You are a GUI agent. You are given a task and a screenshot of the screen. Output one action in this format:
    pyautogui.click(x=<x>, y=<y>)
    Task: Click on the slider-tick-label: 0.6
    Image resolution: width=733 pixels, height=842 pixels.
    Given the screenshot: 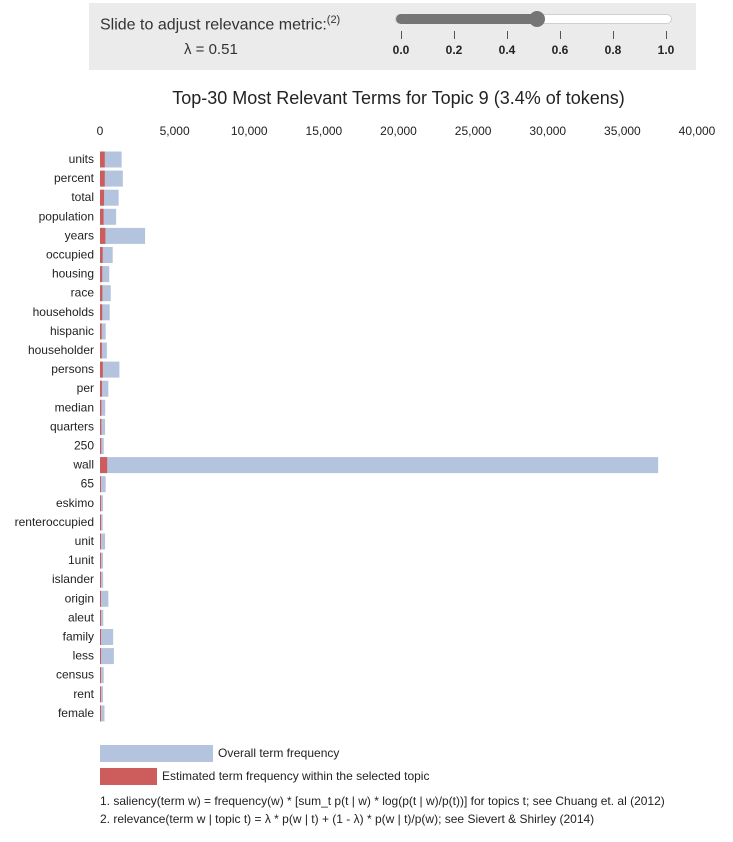 What is the action you would take?
    pyautogui.click(x=560, y=50)
    